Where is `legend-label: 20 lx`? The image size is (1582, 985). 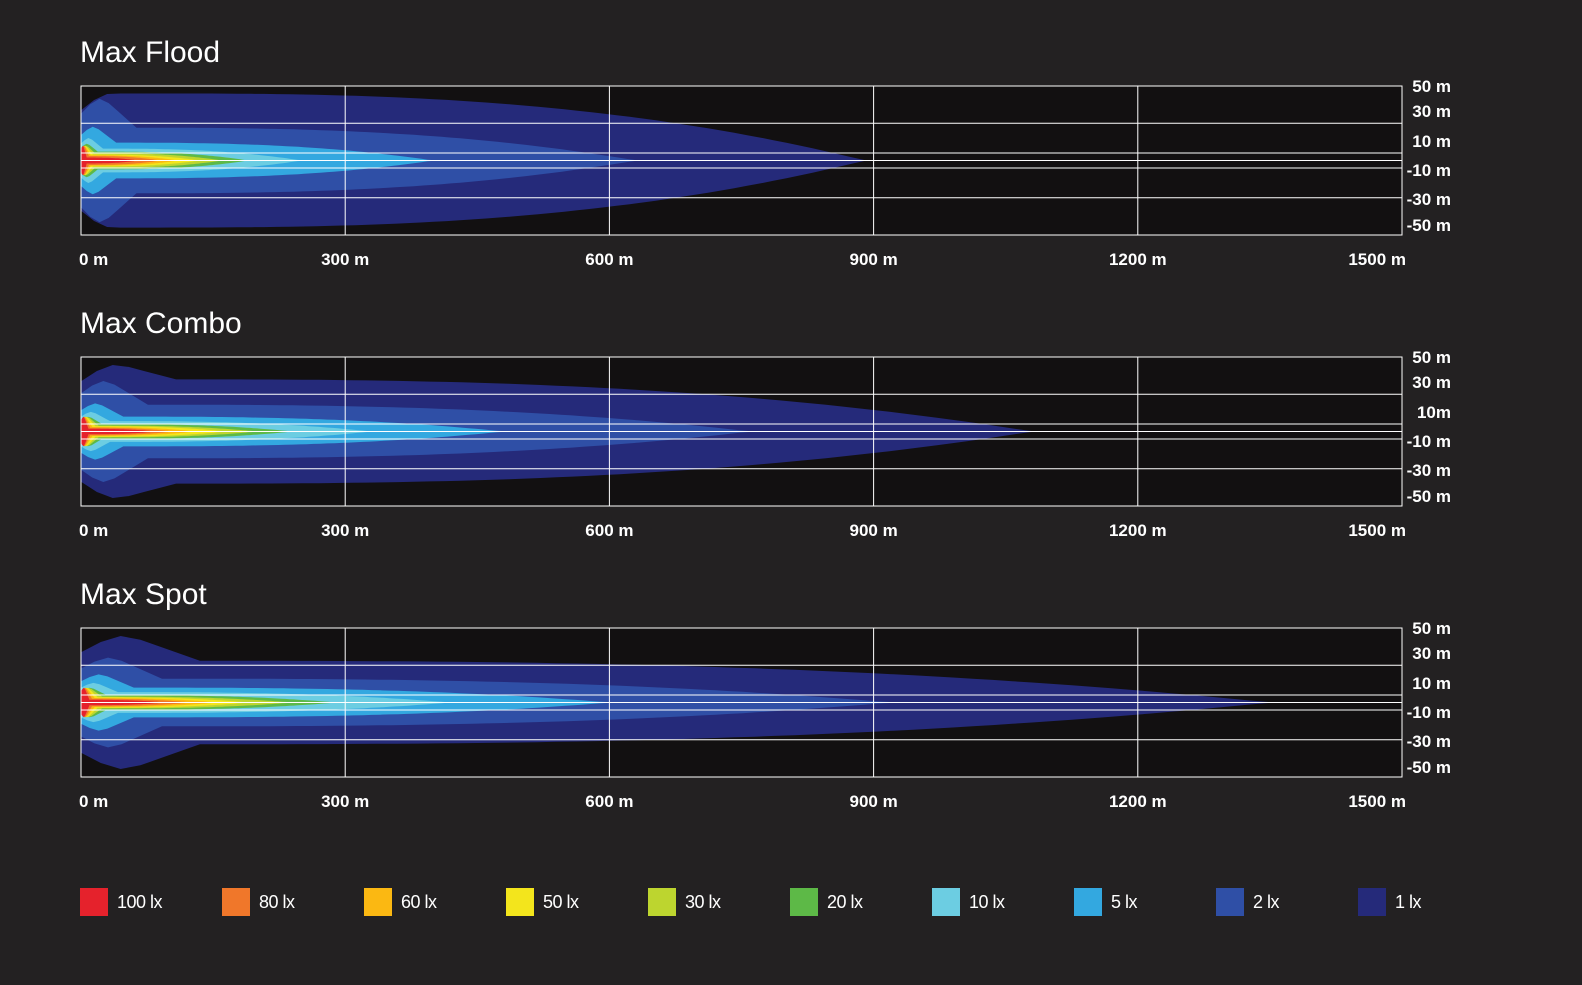
legend-label: 20 lx is located at coordinates (845, 901).